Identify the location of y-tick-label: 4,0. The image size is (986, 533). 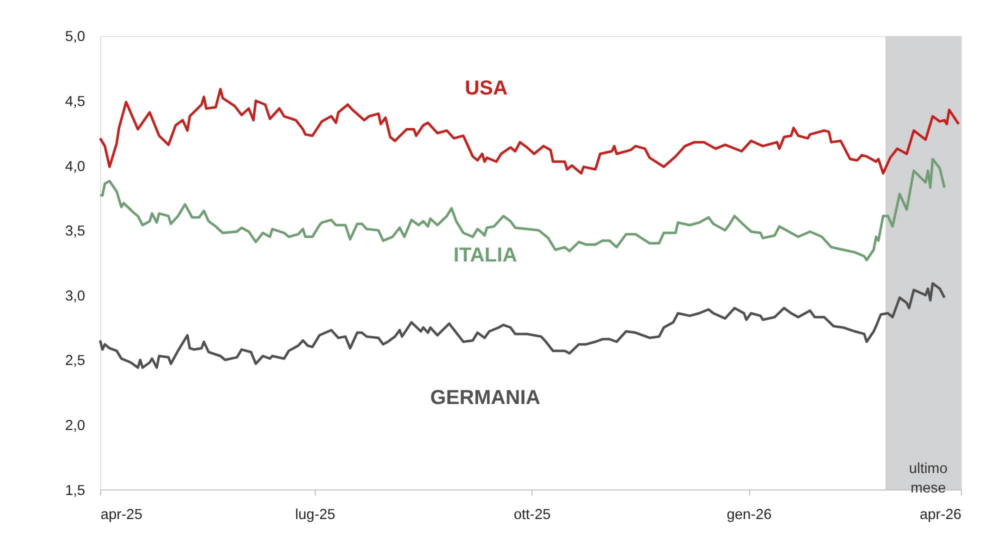
(75, 166).